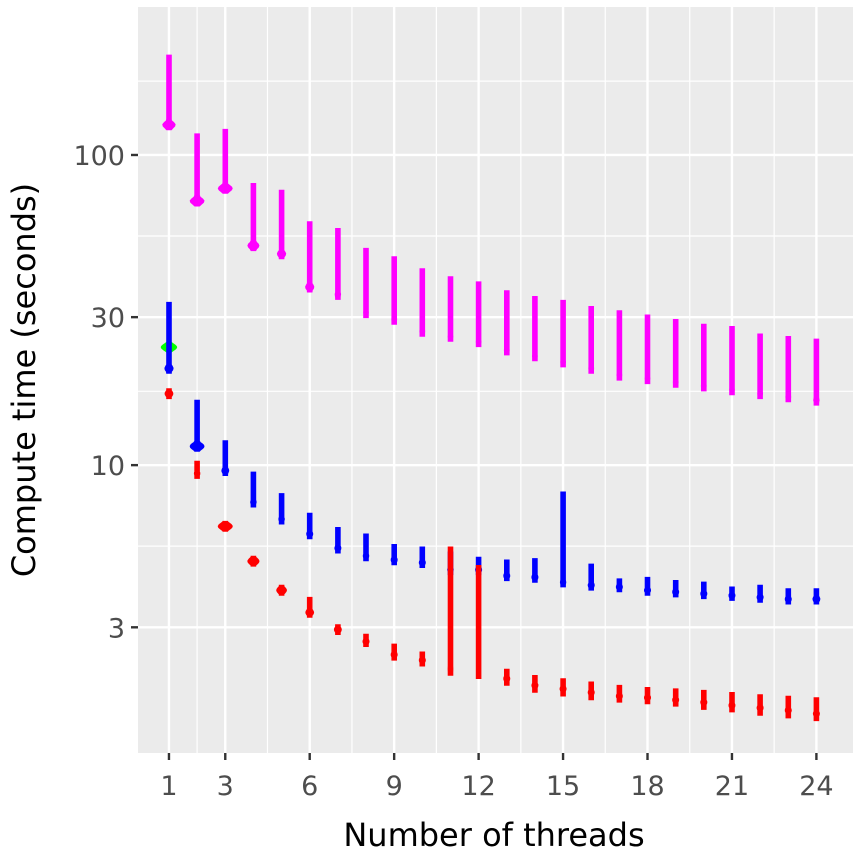 Image resolution: width=861 pixels, height=855 pixels. I want to click on y-tick-label-10: 10, so click(108, 466).